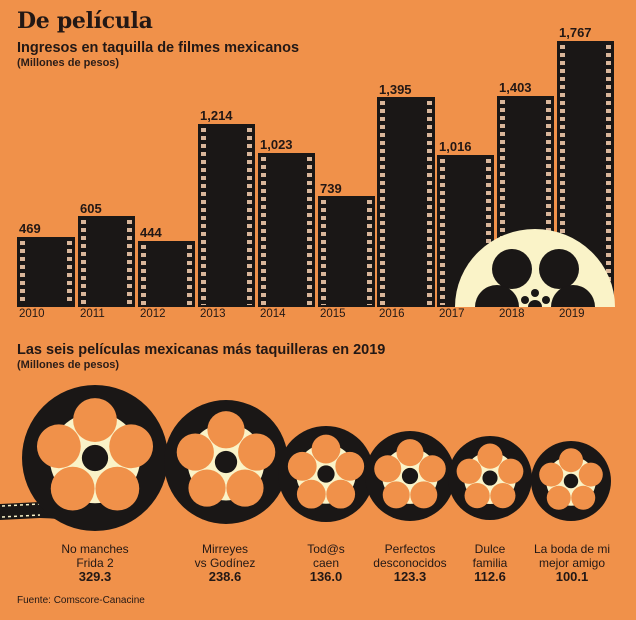 The height and width of the screenshot is (620, 636). Describe the element at coordinates (406, 202) in the screenshot. I see `bar-2016` at that location.